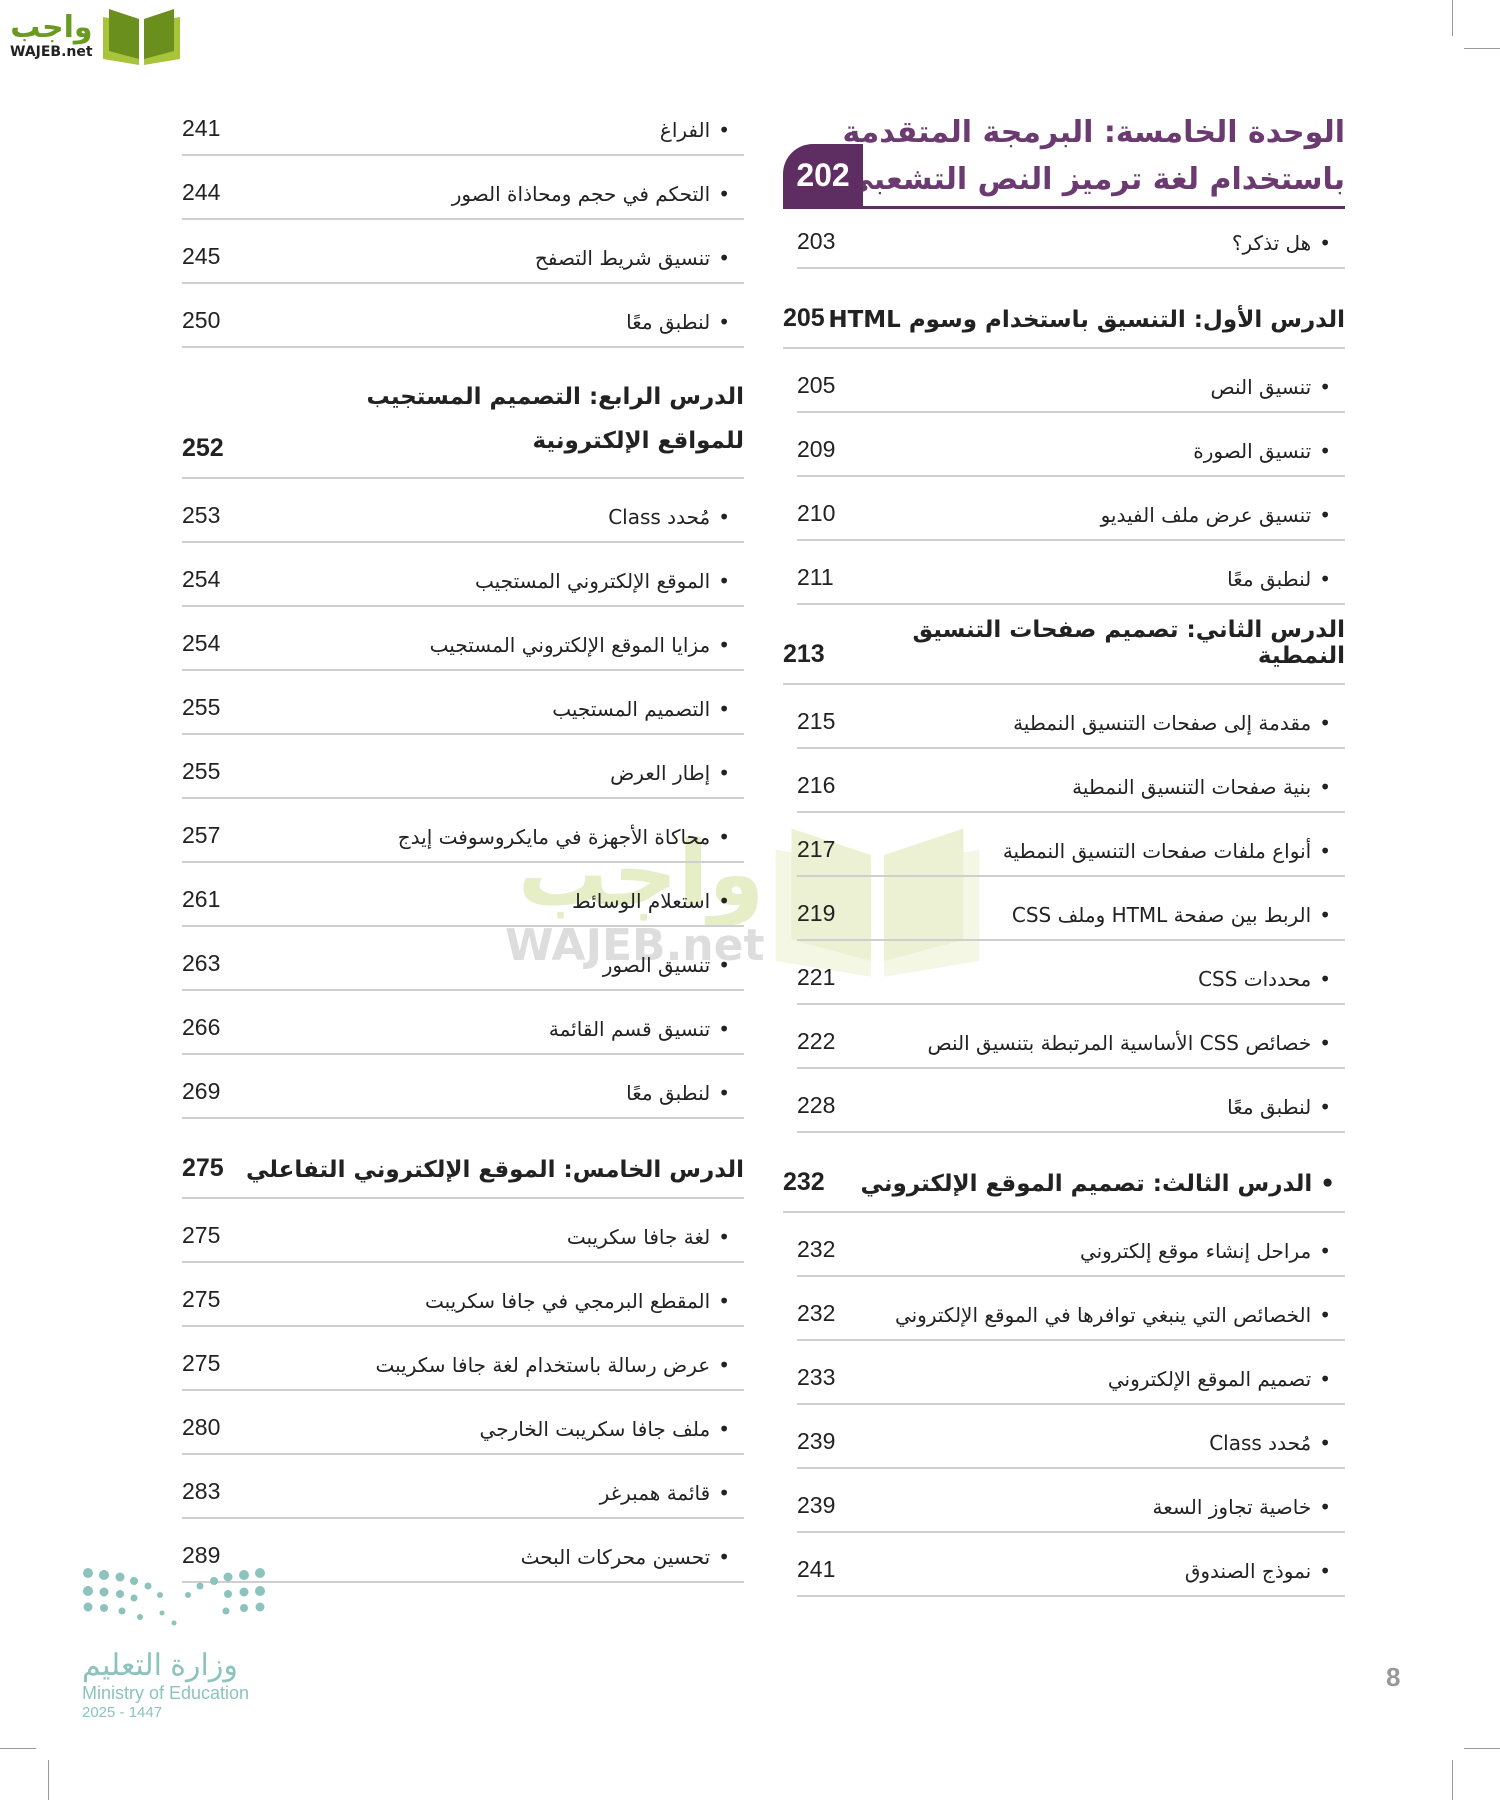  What do you see at coordinates (1071, 239) in the screenshot?
I see `toc-item: هل تذكر؟203` at bounding box center [1071, 239].